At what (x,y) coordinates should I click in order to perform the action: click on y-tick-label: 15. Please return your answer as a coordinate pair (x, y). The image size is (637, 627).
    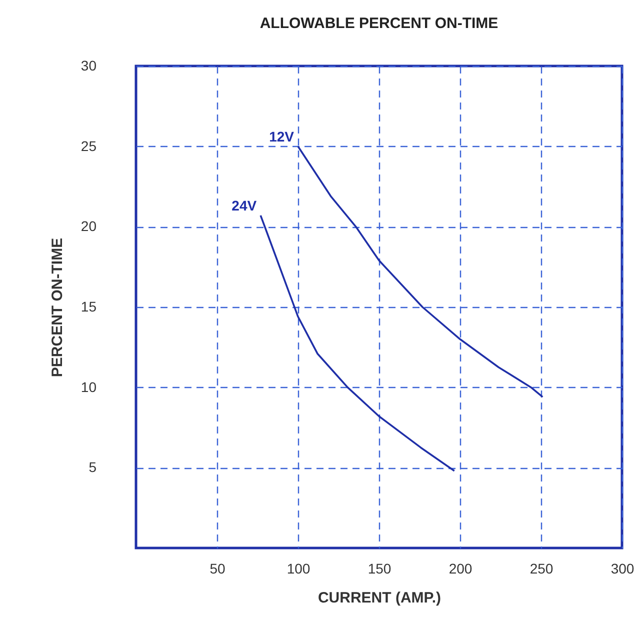
    Looking at the image, I should click on (88, 306).